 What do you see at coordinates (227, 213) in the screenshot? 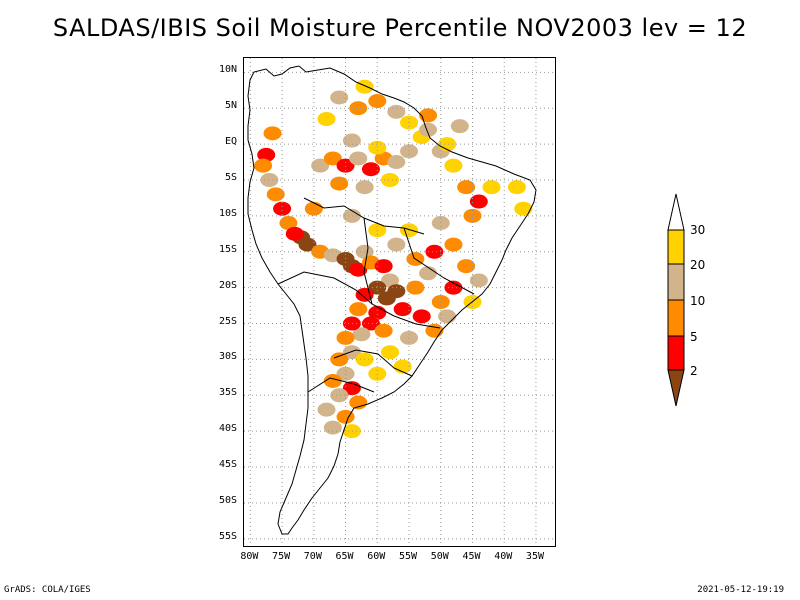
I see `latitude-label: 10S` at bounding box center [227, 213].